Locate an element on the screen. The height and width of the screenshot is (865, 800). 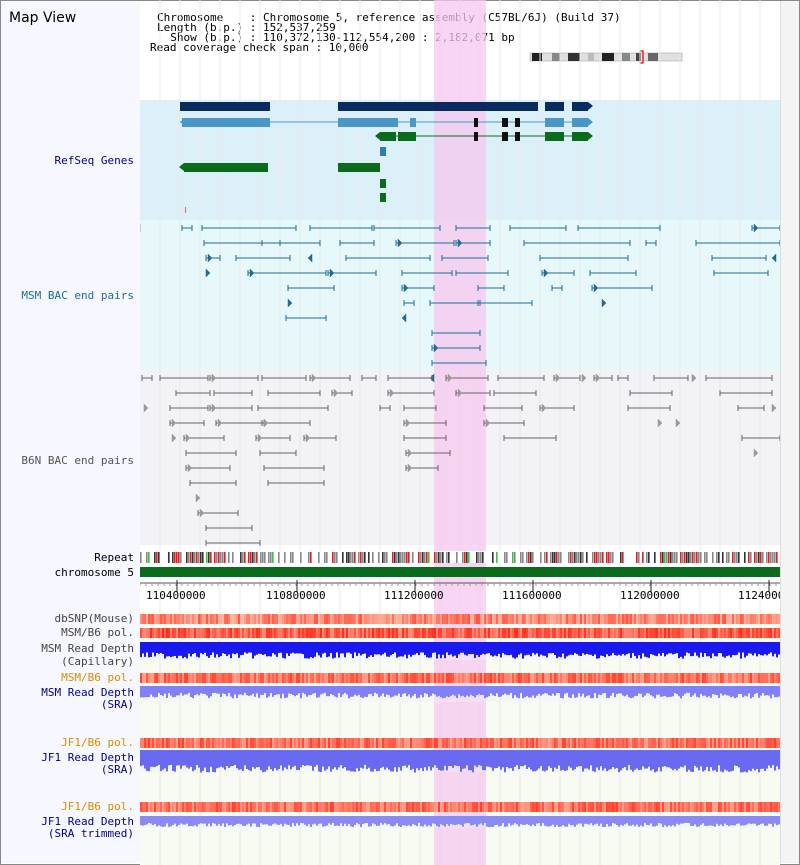
track-label-chromosome: chromosome 5 is located at coordinates (94, 572).